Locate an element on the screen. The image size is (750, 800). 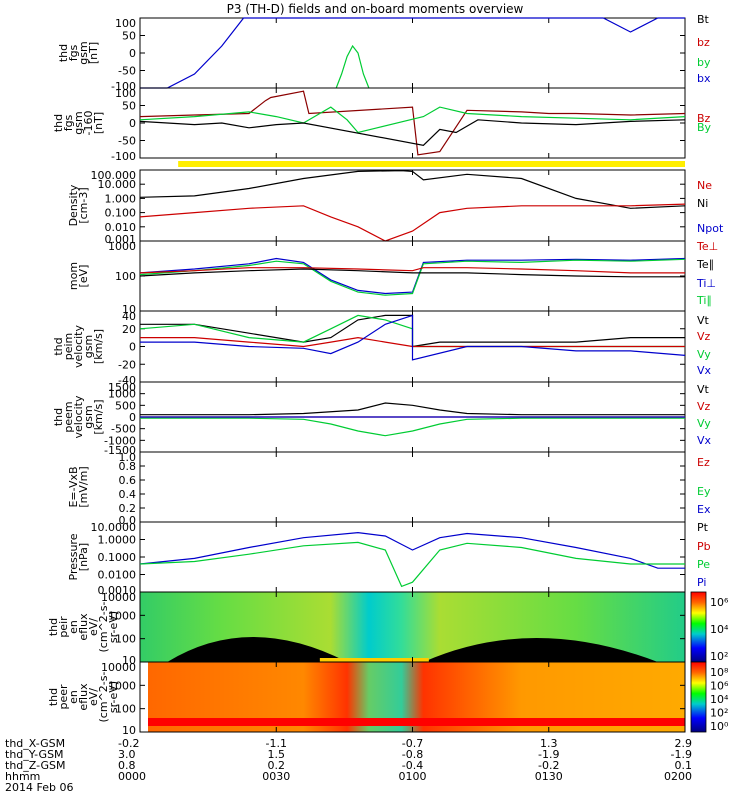
footer-value: -1.9 is located at coordinates (548, 754).